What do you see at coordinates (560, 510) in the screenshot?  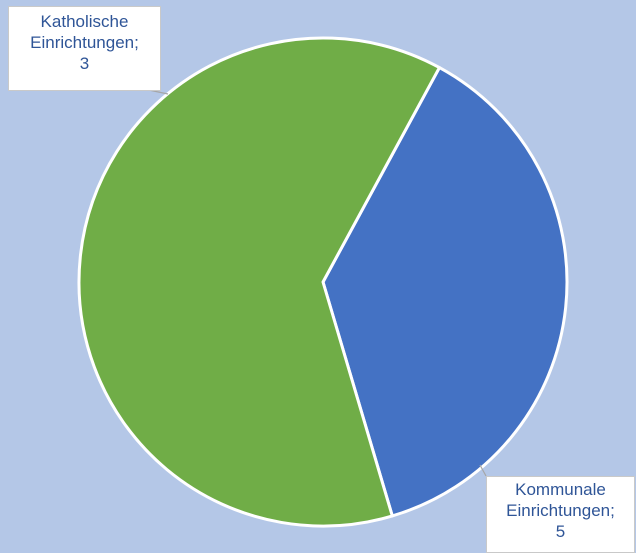 I see `data-label-kommunale-line2: Einrichtungen;` at bounding box center [560, 510].